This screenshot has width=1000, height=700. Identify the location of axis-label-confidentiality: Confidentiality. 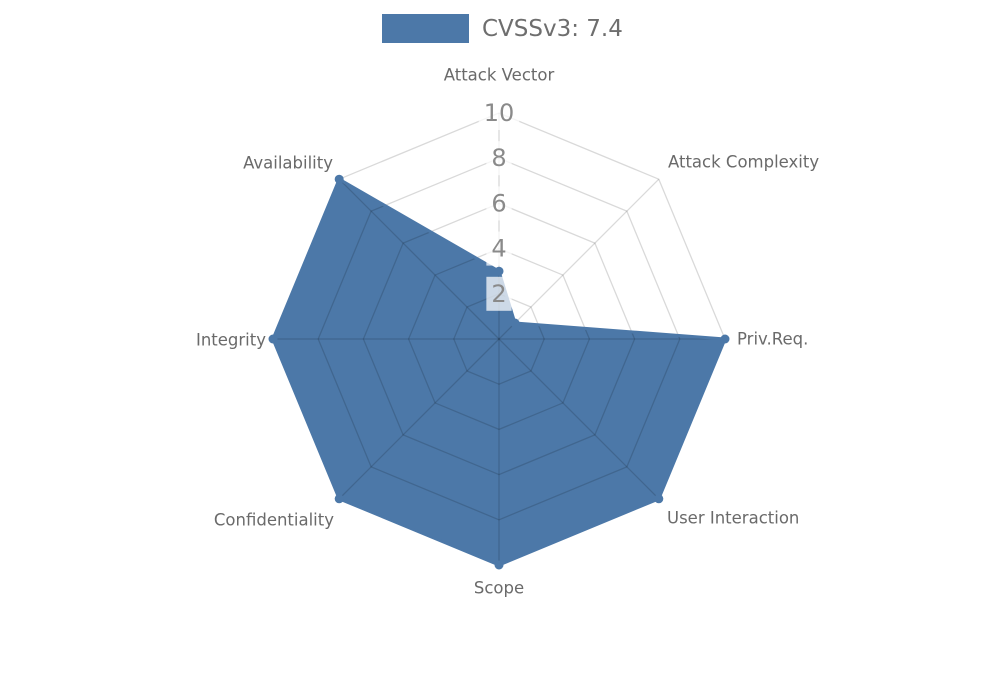
(274, 520).